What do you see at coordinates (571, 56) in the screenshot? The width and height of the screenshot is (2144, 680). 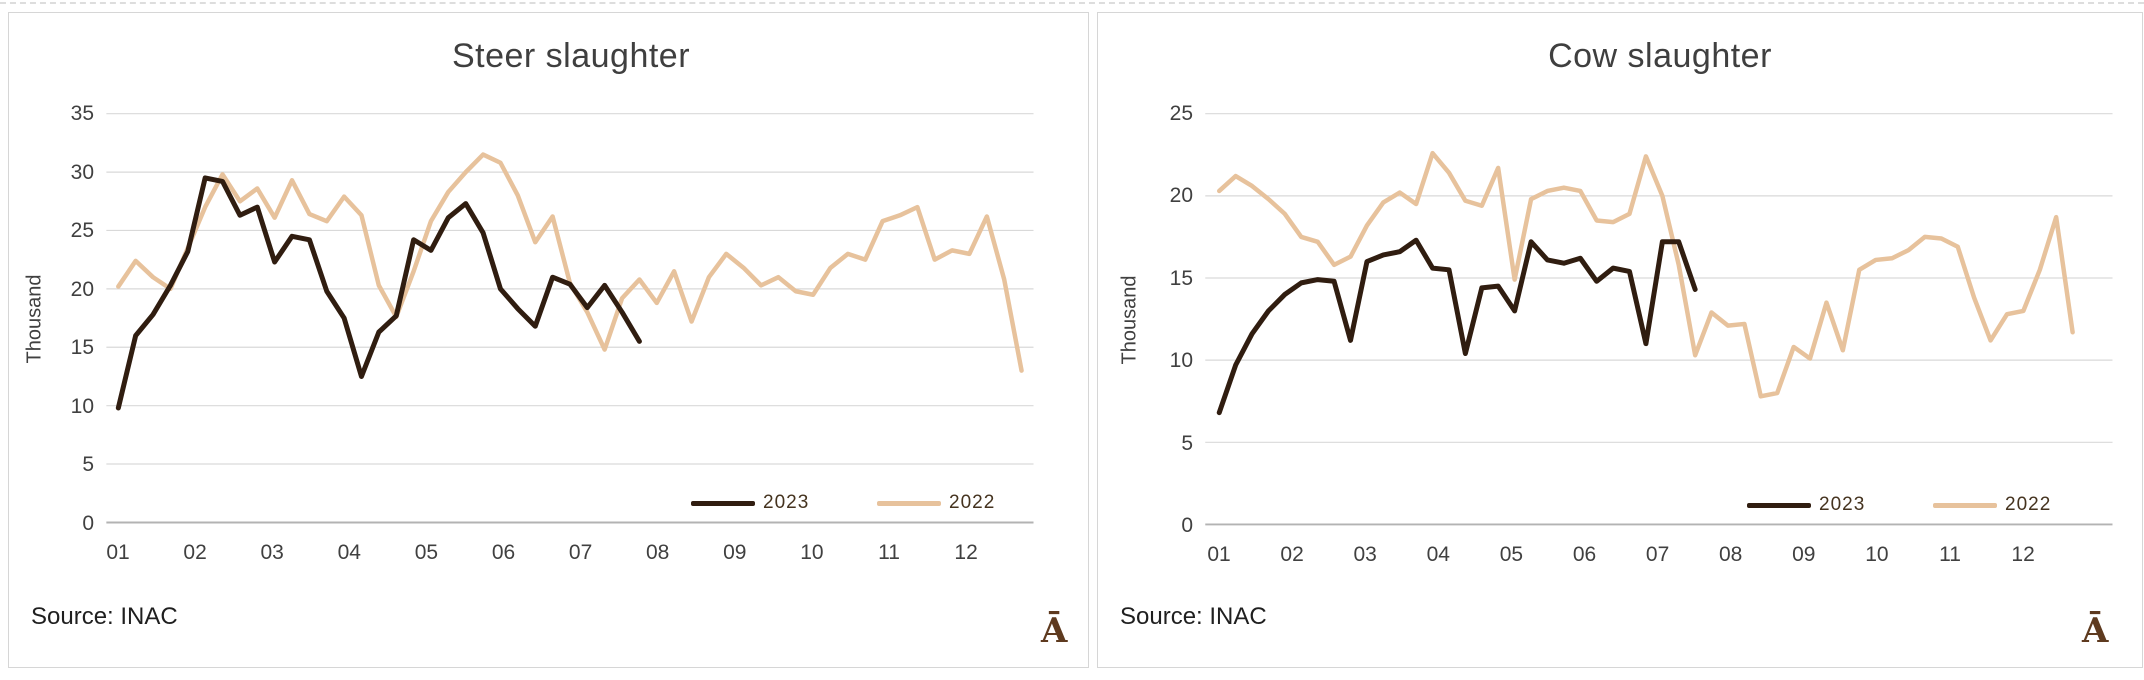 I see `steer-chart-title: Steer slaughter` at bounding box center [571, 56].